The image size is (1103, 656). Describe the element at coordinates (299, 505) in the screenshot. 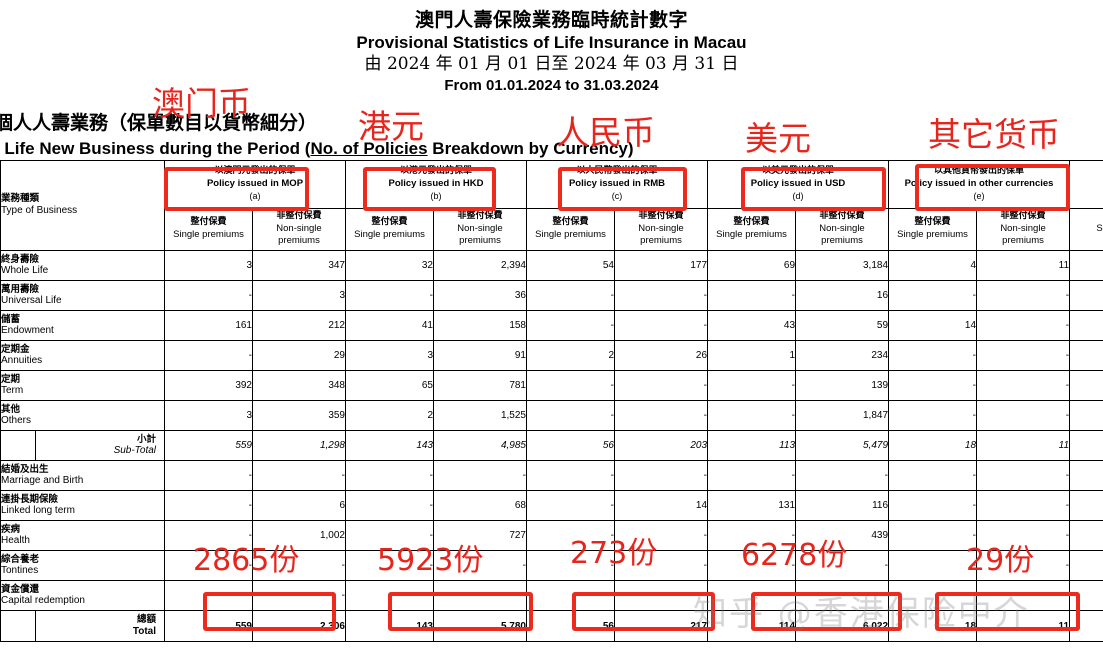

I see `cell-x1-1: 6` at that location.